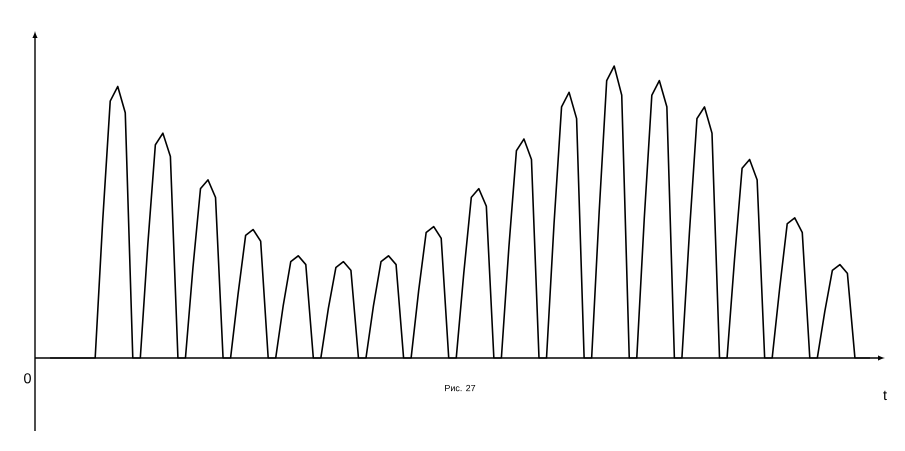  I want to click on text: Рис. 27, so click(460, 388).